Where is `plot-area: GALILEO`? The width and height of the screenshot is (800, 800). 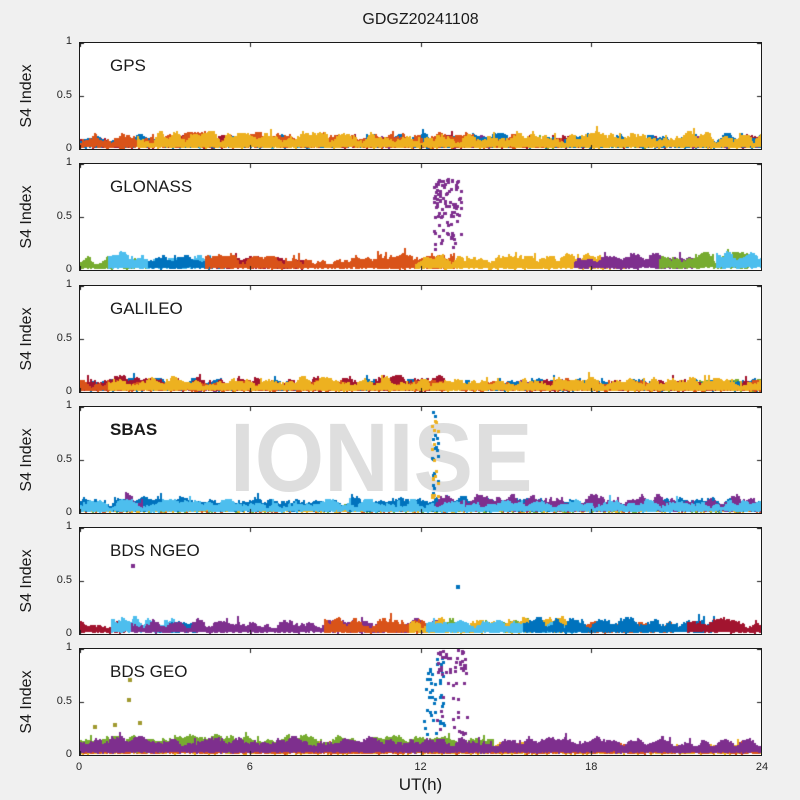 plot-area: GALILEO is located at coordinates (420, 339).